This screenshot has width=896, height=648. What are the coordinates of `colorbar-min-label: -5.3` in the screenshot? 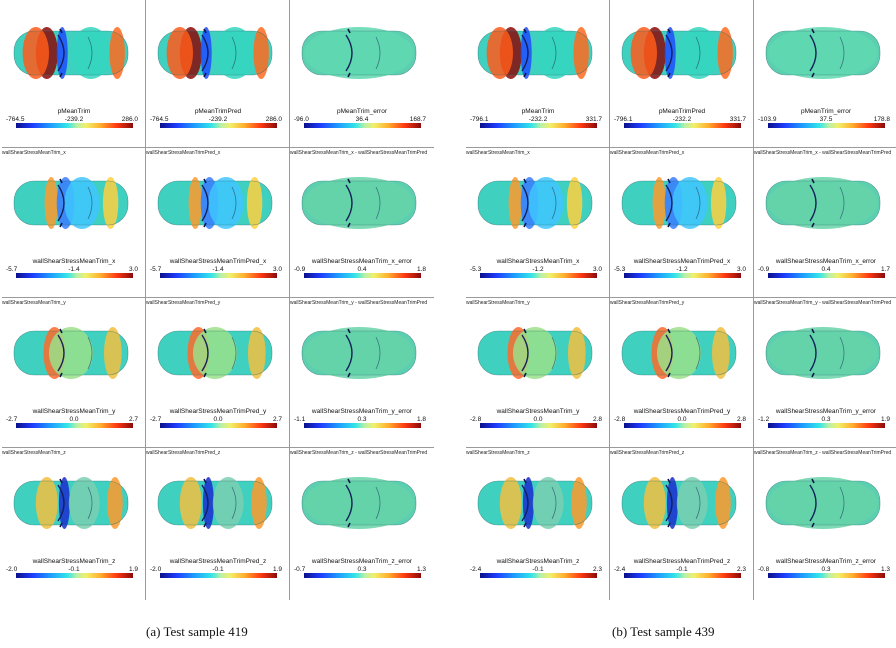 It's located at (620, 269).